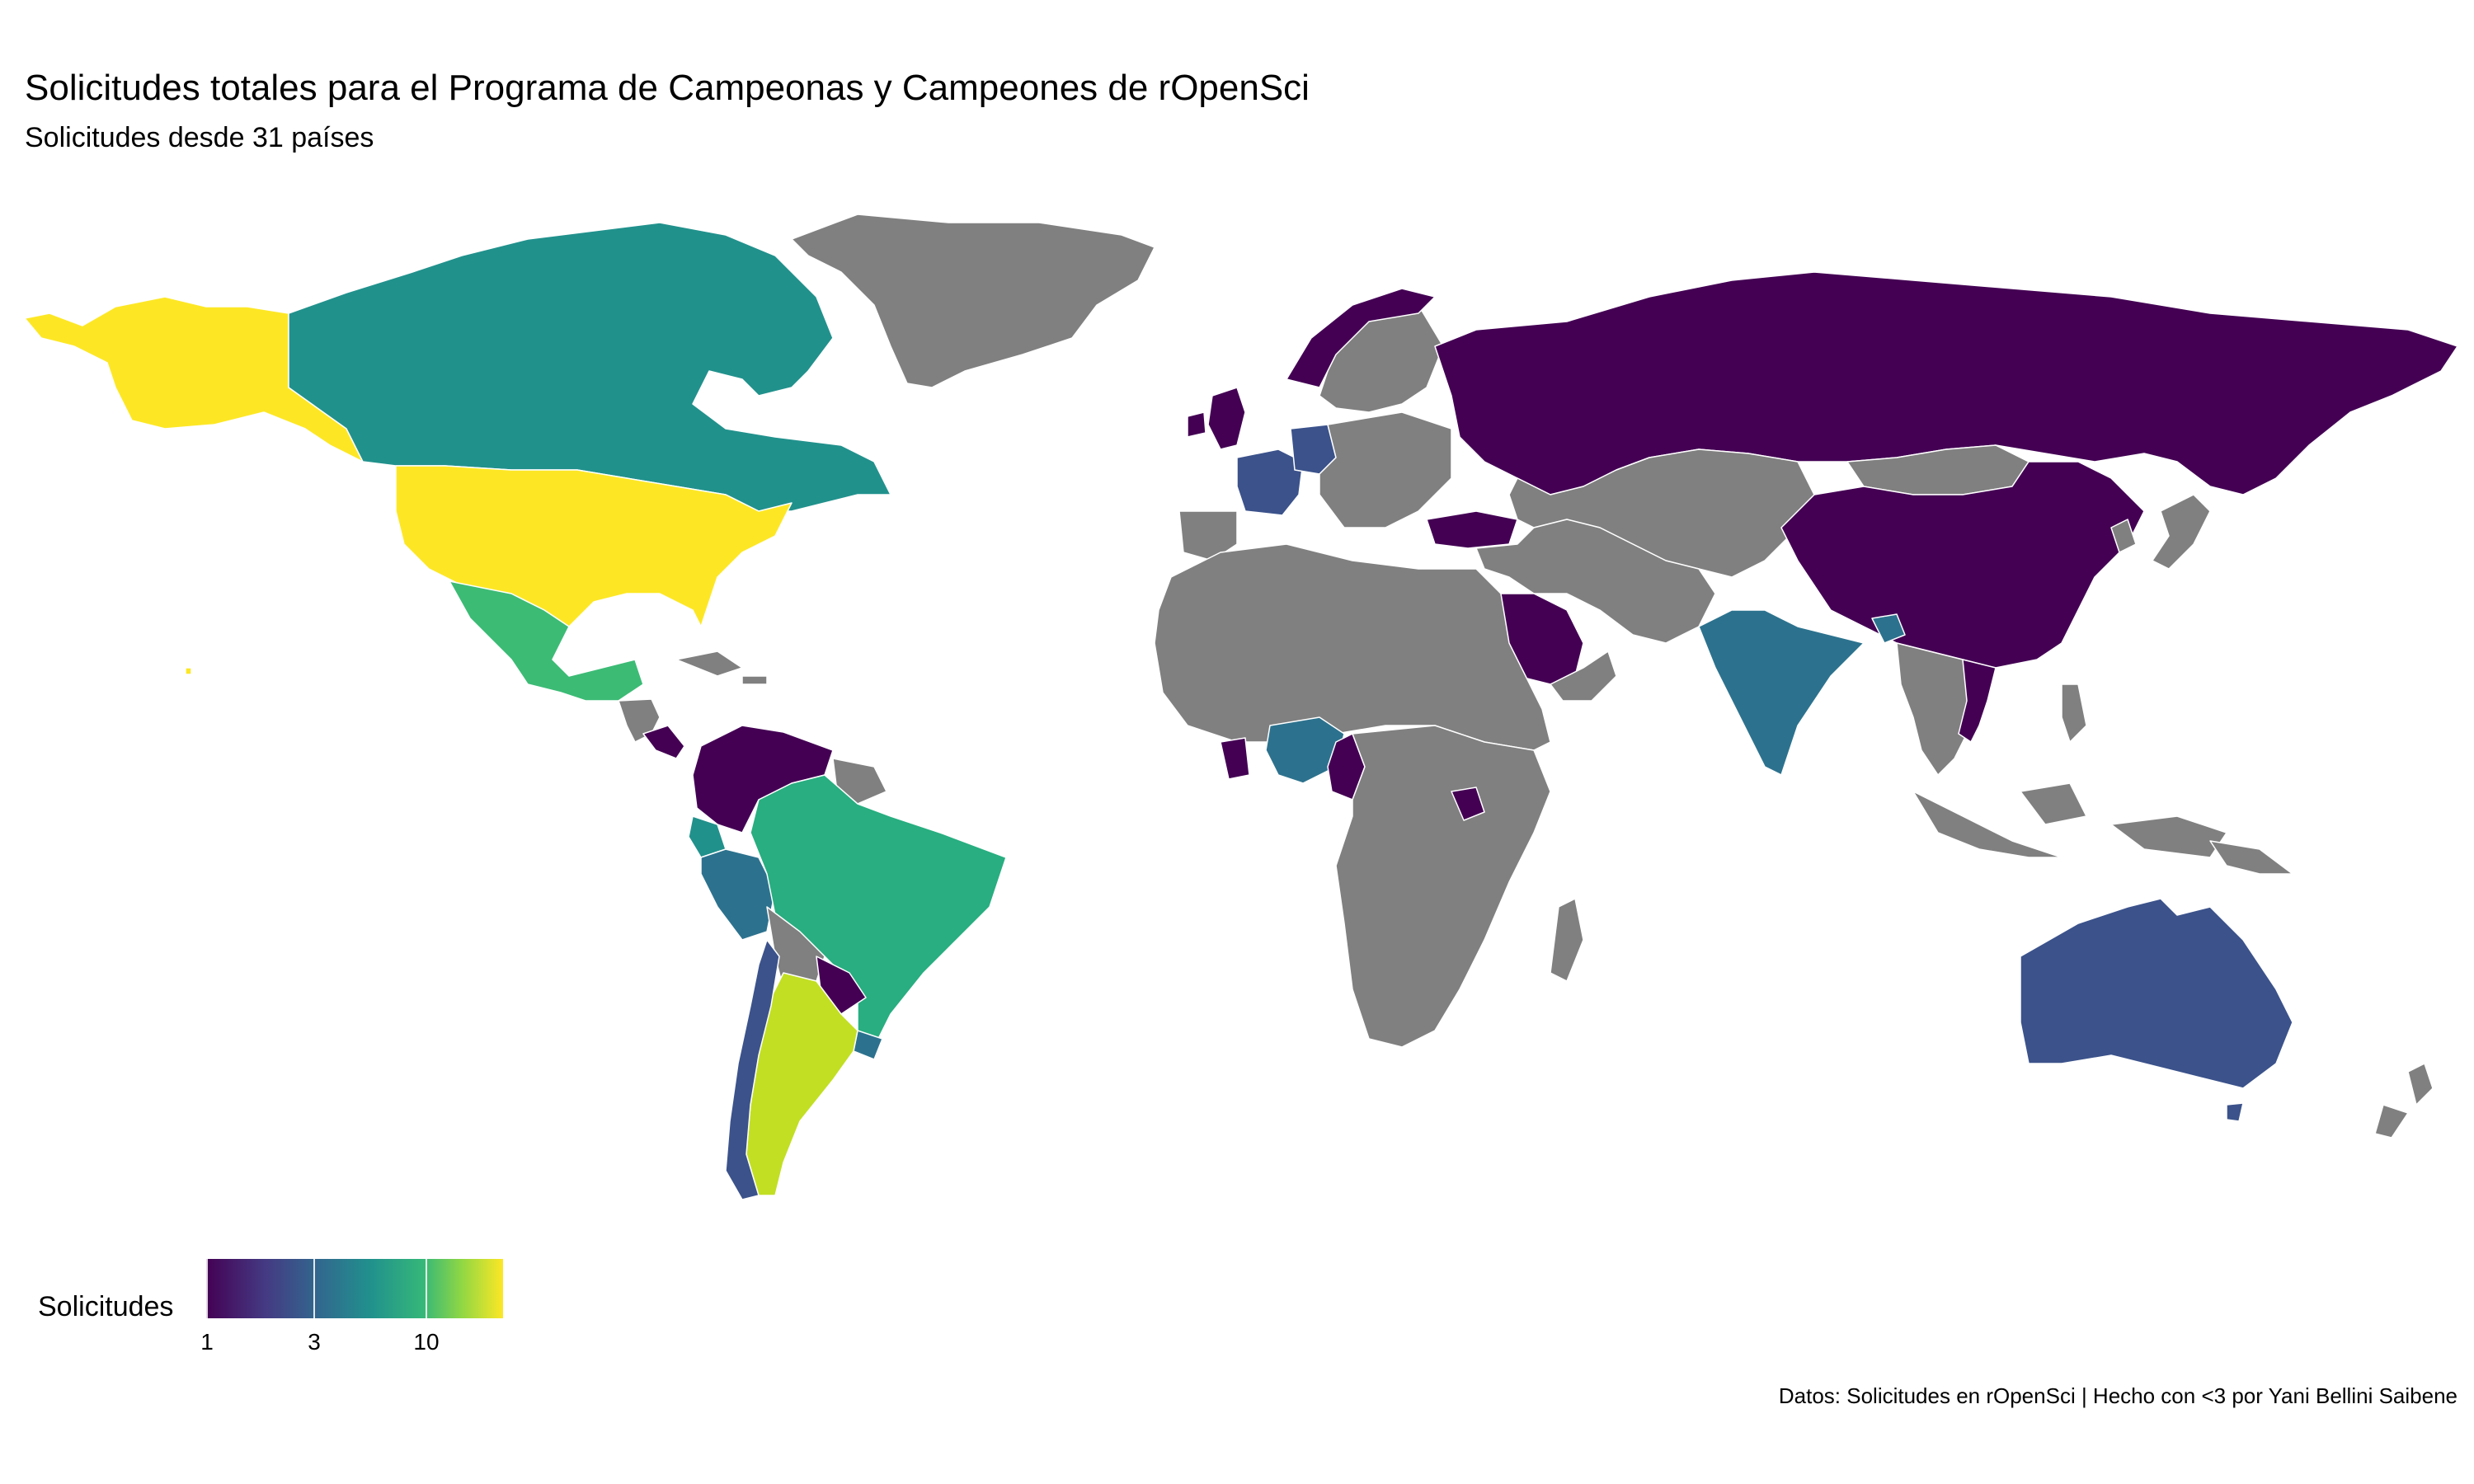  What do you see at coordinates (2251, 858) in the screenshot?
I see `country-papua` at bounding box center [2251, 858].